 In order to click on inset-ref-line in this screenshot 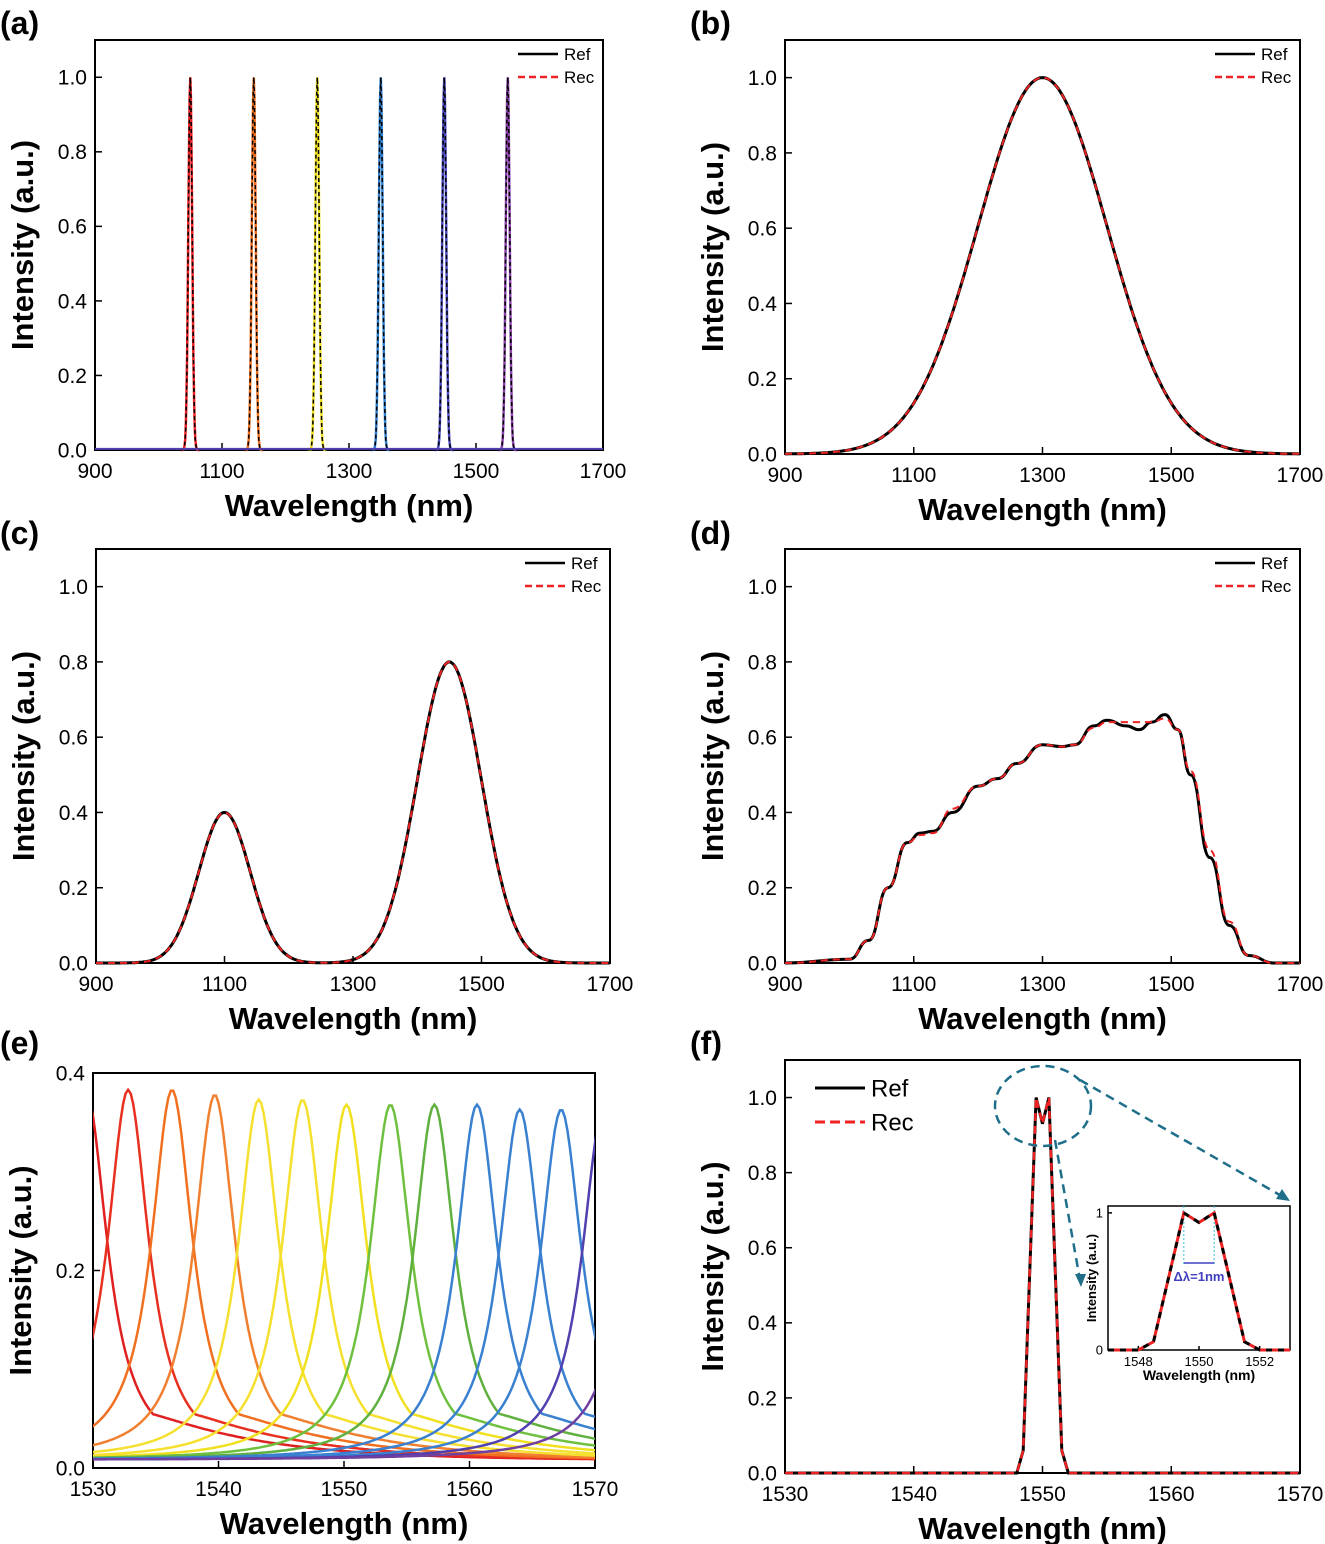, I will do `click(1199, 1281)`.